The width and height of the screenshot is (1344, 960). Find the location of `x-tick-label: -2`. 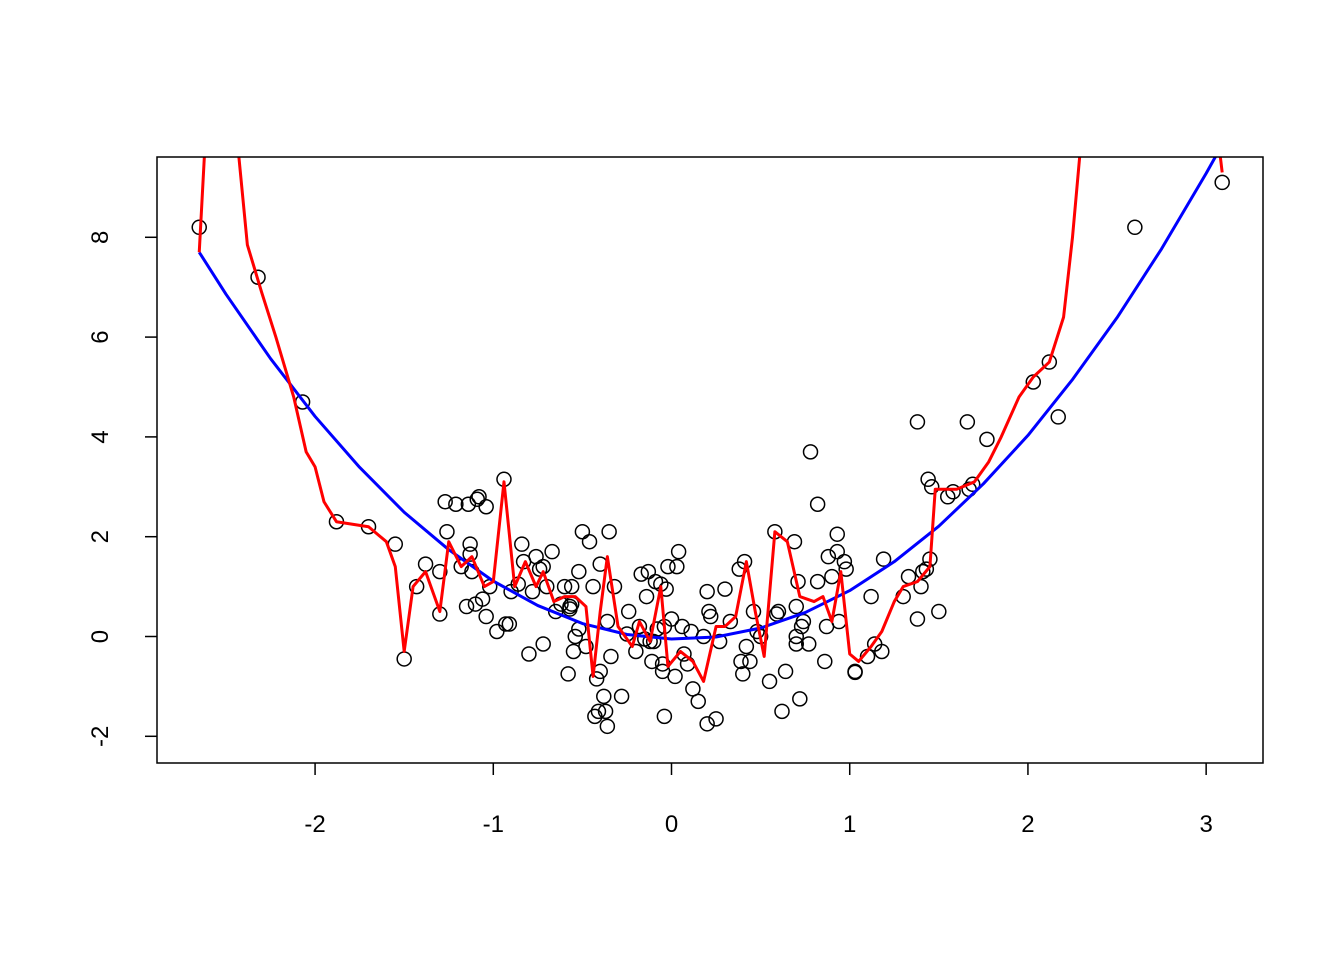

x-tick-label: -2 is located at coordinates (314, 824).